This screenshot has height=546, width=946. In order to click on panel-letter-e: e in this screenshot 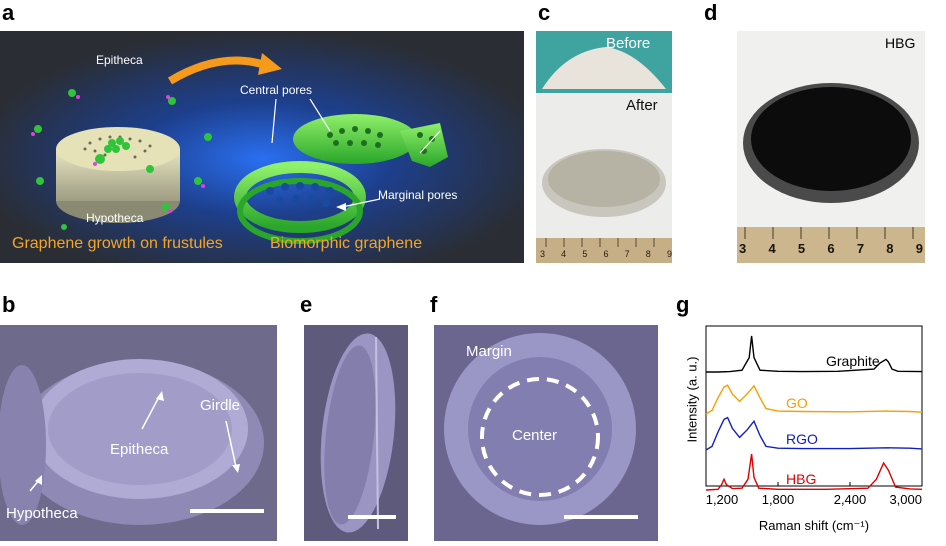, I will do `click(306, 304)`.